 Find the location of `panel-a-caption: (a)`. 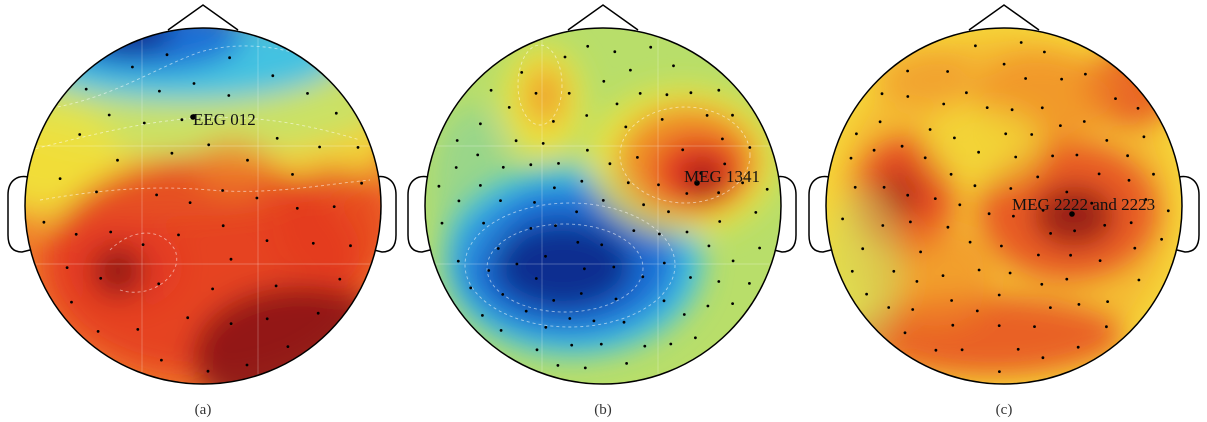

panel-a-caption: (a) is located at coordinates (203, 410).